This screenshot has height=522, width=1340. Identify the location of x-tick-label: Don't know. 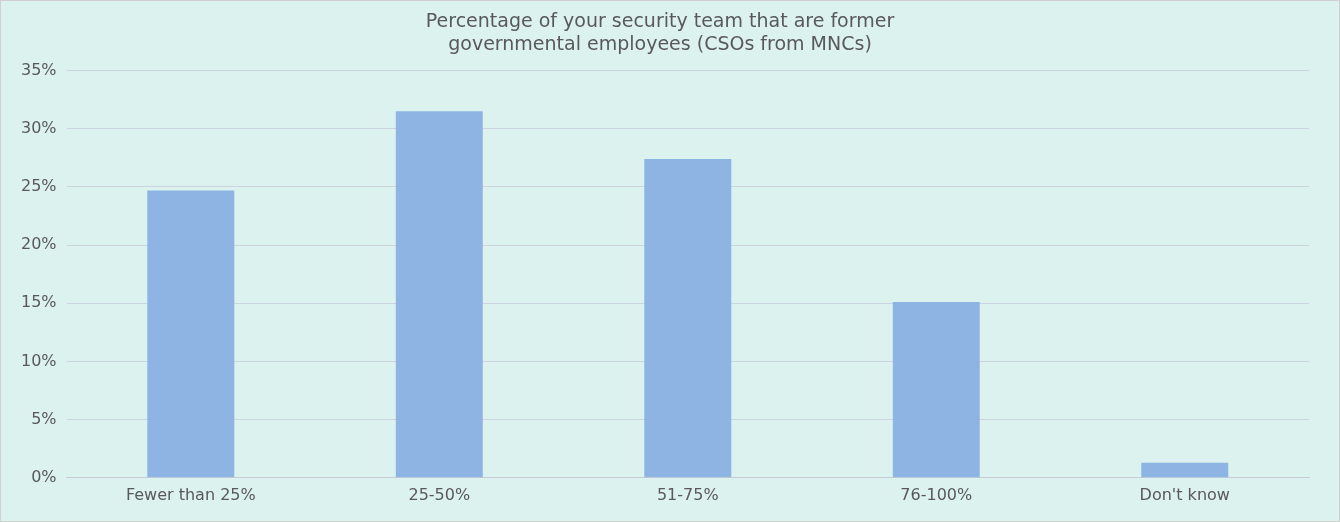
(1184, 494).